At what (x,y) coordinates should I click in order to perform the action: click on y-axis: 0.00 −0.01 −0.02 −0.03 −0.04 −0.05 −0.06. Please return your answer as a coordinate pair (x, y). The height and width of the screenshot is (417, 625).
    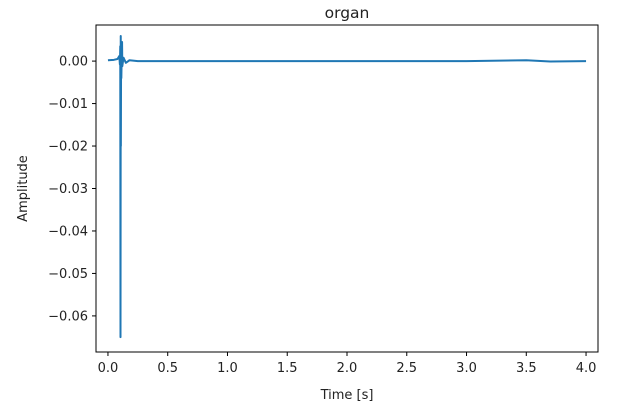
    Looking at the image, I should click on (72, 189).